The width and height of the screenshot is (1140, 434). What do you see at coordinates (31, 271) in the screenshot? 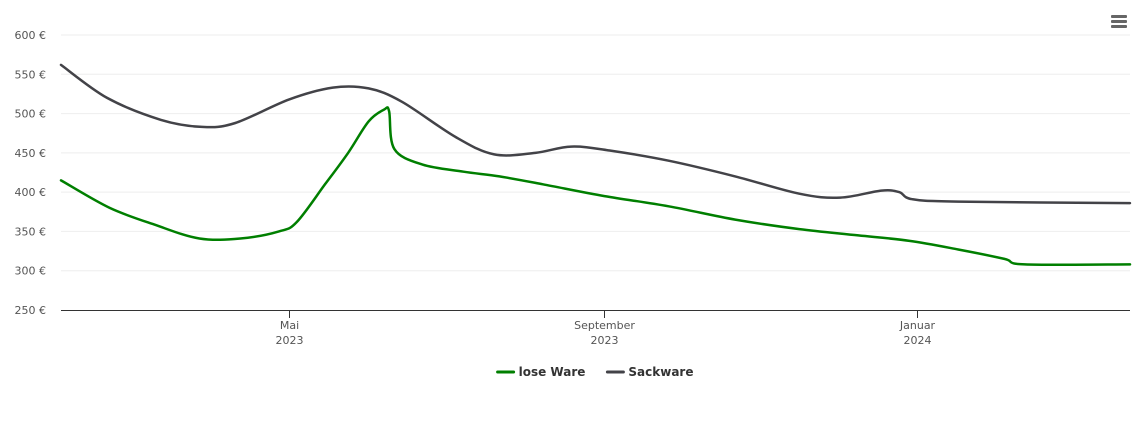
I see `y-tick-label: 300 €` at bounding box center [31, 271].